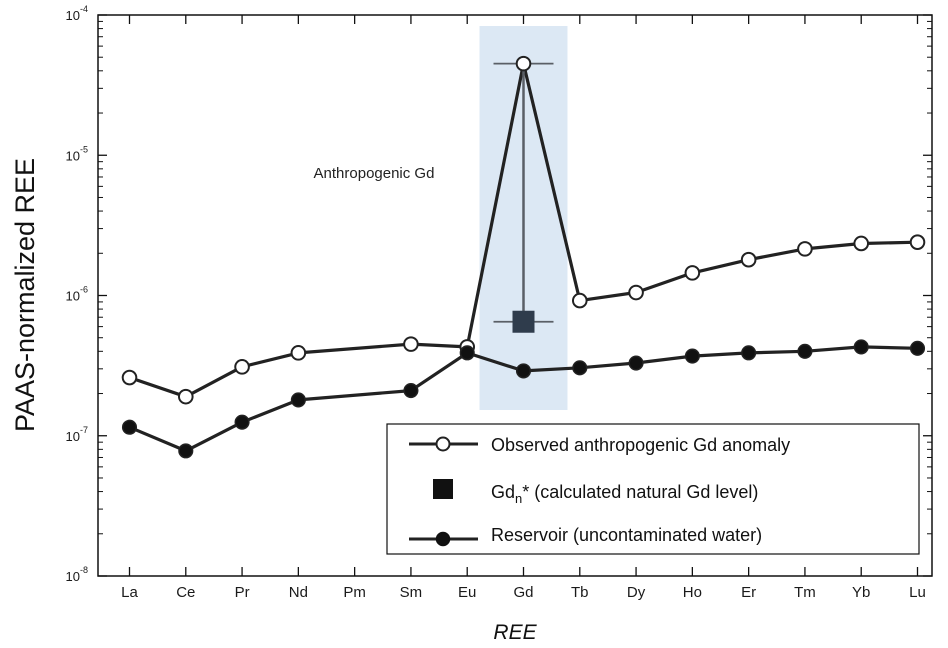 The image size is (948, 648). Describe the element at coordinates (580, 592) in the screenshot. I see `x-tick-label: Tb` at that location.